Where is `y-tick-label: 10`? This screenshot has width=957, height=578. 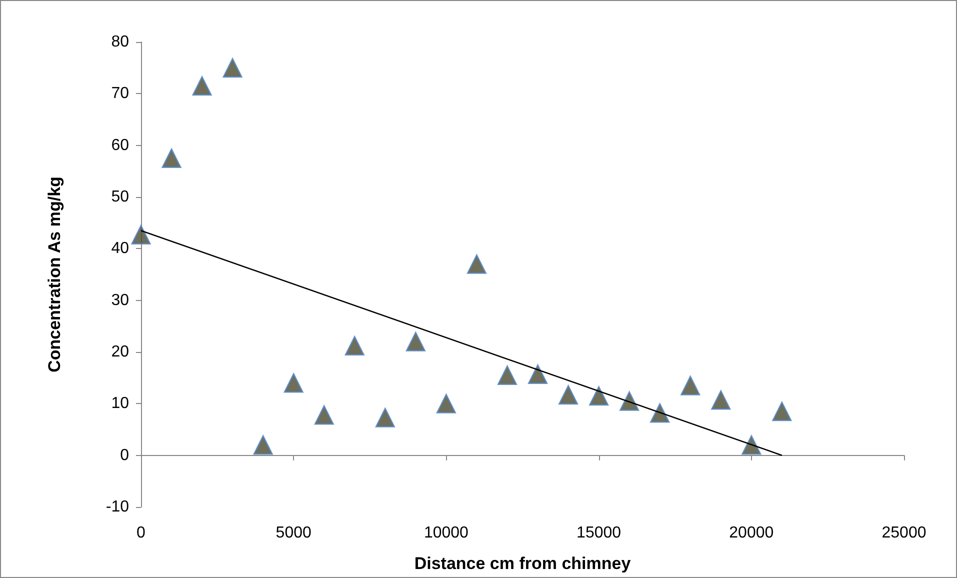
y-tick-label: 10 is located at coordinates (120, 403).